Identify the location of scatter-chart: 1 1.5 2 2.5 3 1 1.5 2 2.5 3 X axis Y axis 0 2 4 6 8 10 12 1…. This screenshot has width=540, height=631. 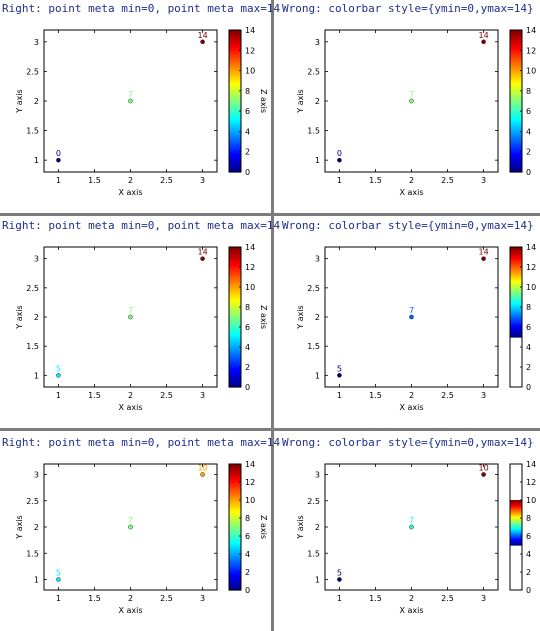
(416, 327).